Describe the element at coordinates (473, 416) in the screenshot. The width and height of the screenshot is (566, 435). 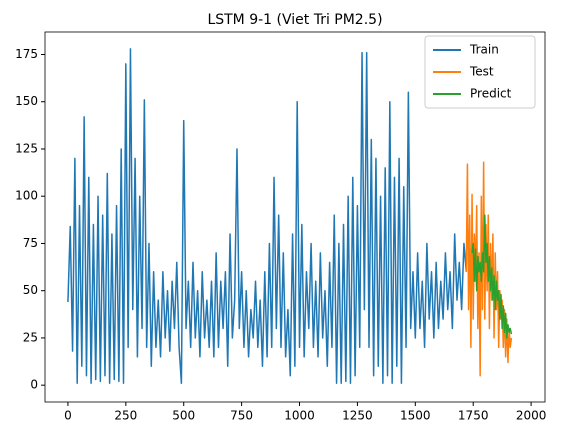
I see `x-tick-label: 1750` at that location.